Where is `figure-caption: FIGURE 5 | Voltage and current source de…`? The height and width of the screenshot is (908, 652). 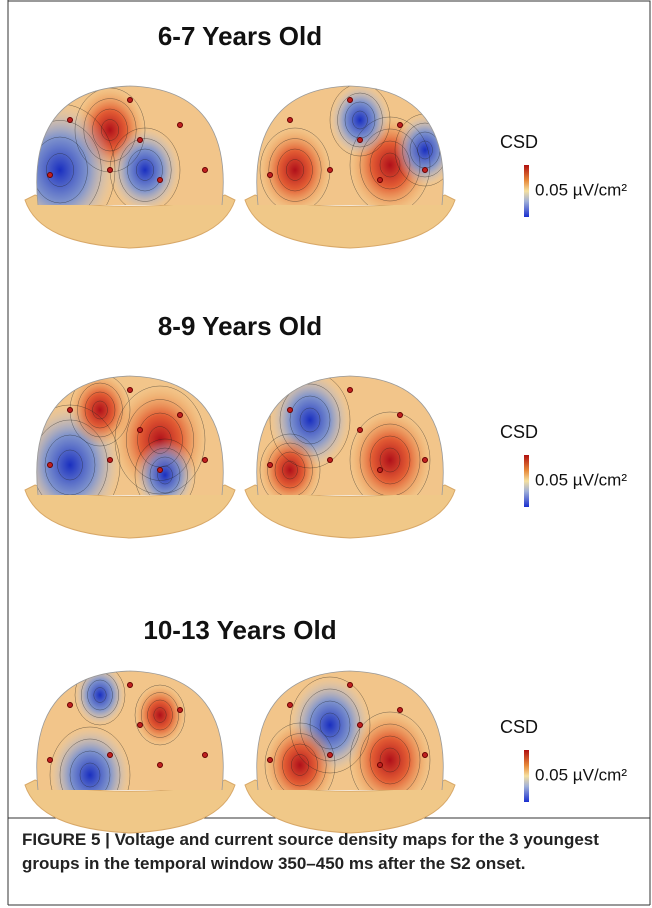
figure-caption: FIGURE 5 | Voltage and current source de… is located at coordinates (310, 851).